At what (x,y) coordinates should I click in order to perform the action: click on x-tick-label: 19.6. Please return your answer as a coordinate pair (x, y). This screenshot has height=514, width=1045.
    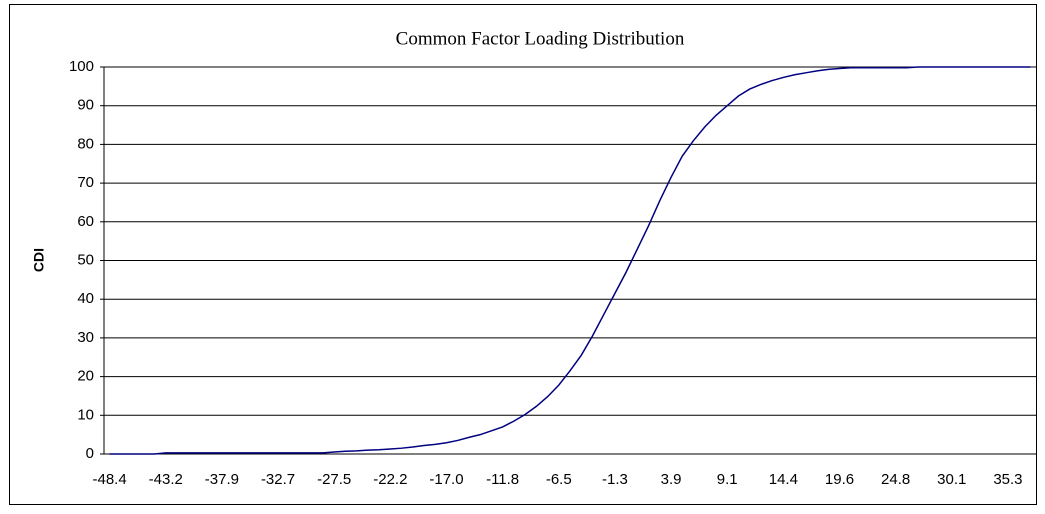
    Looking at the image, I should click on (839, 479).